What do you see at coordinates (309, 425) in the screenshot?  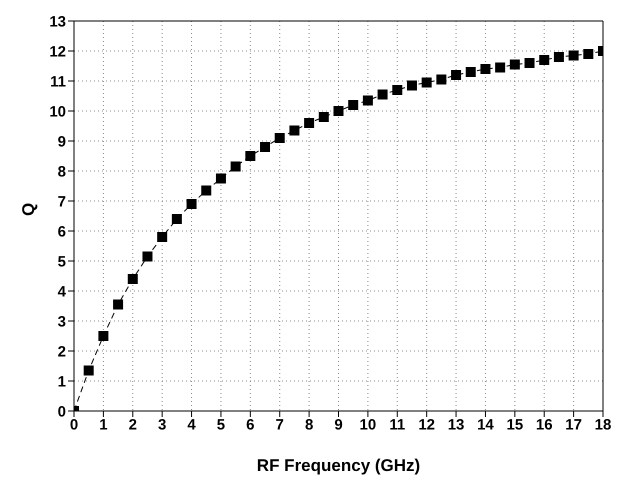 I see `x-tick-label: 8` at bounding box center [309, 425].